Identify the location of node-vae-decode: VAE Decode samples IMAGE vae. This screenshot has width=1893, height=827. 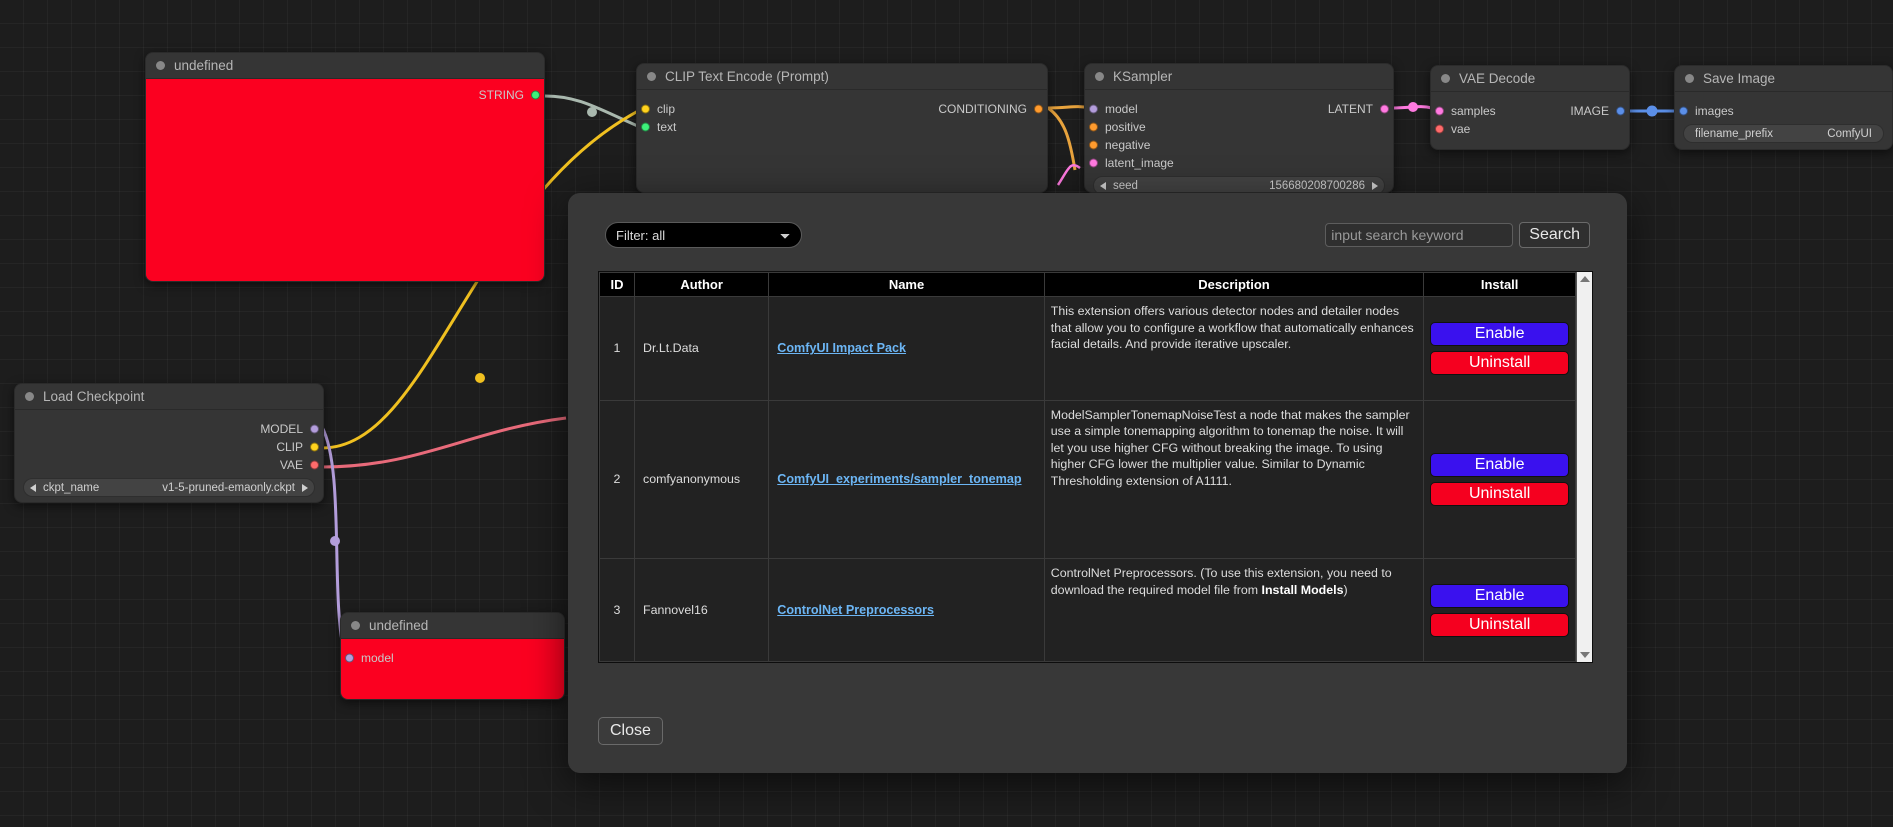
(1530, 107).